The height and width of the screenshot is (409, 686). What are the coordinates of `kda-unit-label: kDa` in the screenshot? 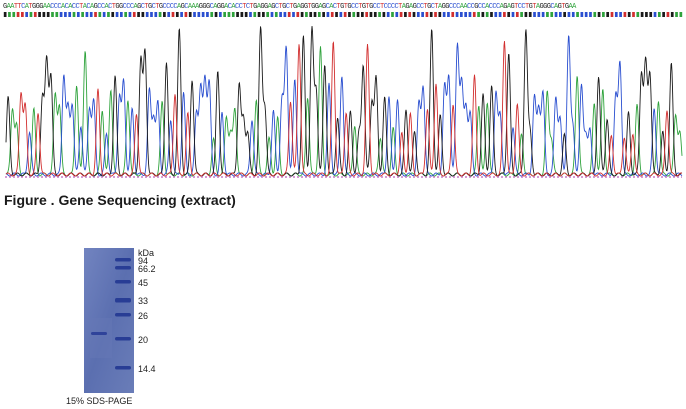 It's located at (146, 253).